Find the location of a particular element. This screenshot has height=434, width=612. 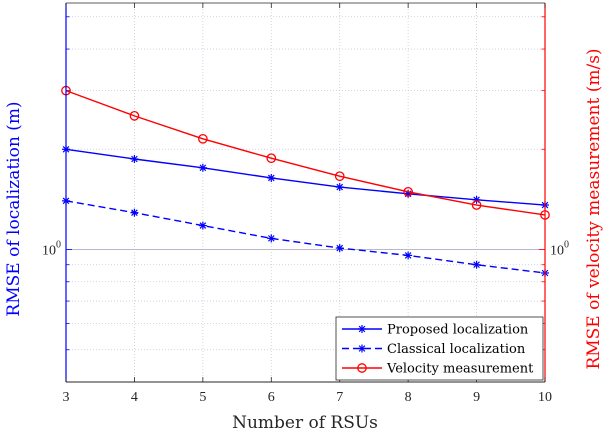

x-tick-label: 6 is located at coordinates (271, 397).